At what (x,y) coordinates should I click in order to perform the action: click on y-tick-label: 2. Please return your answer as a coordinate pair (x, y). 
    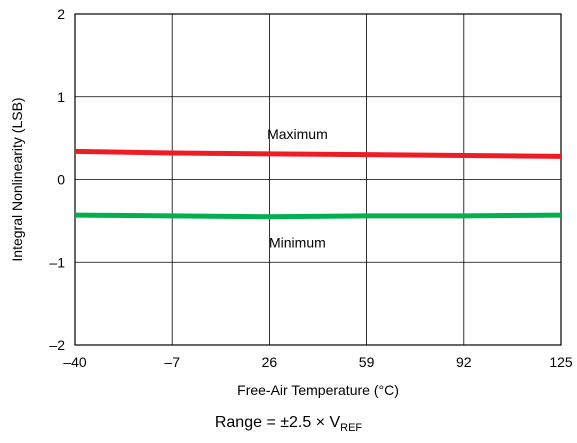
    Looking at the image, I should click on (61, 14).